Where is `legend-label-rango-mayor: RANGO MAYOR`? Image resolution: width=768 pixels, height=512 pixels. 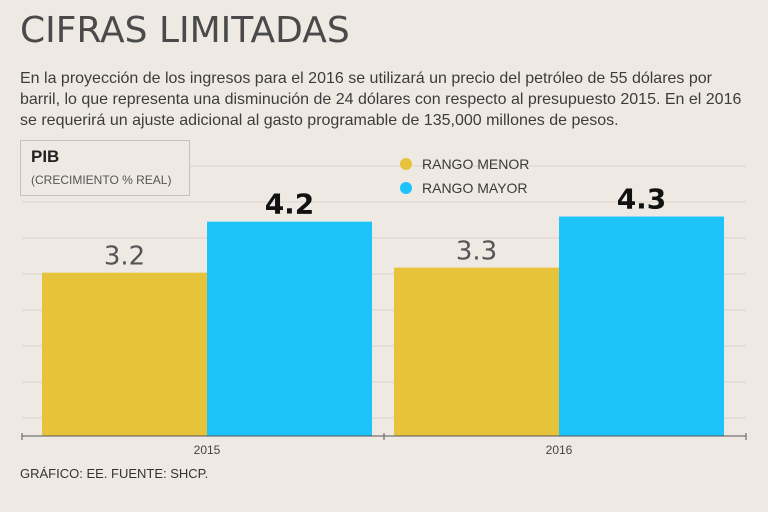 legend-label-rango-mayor: RANGO MAYOR is located at coordinates (475, 188).